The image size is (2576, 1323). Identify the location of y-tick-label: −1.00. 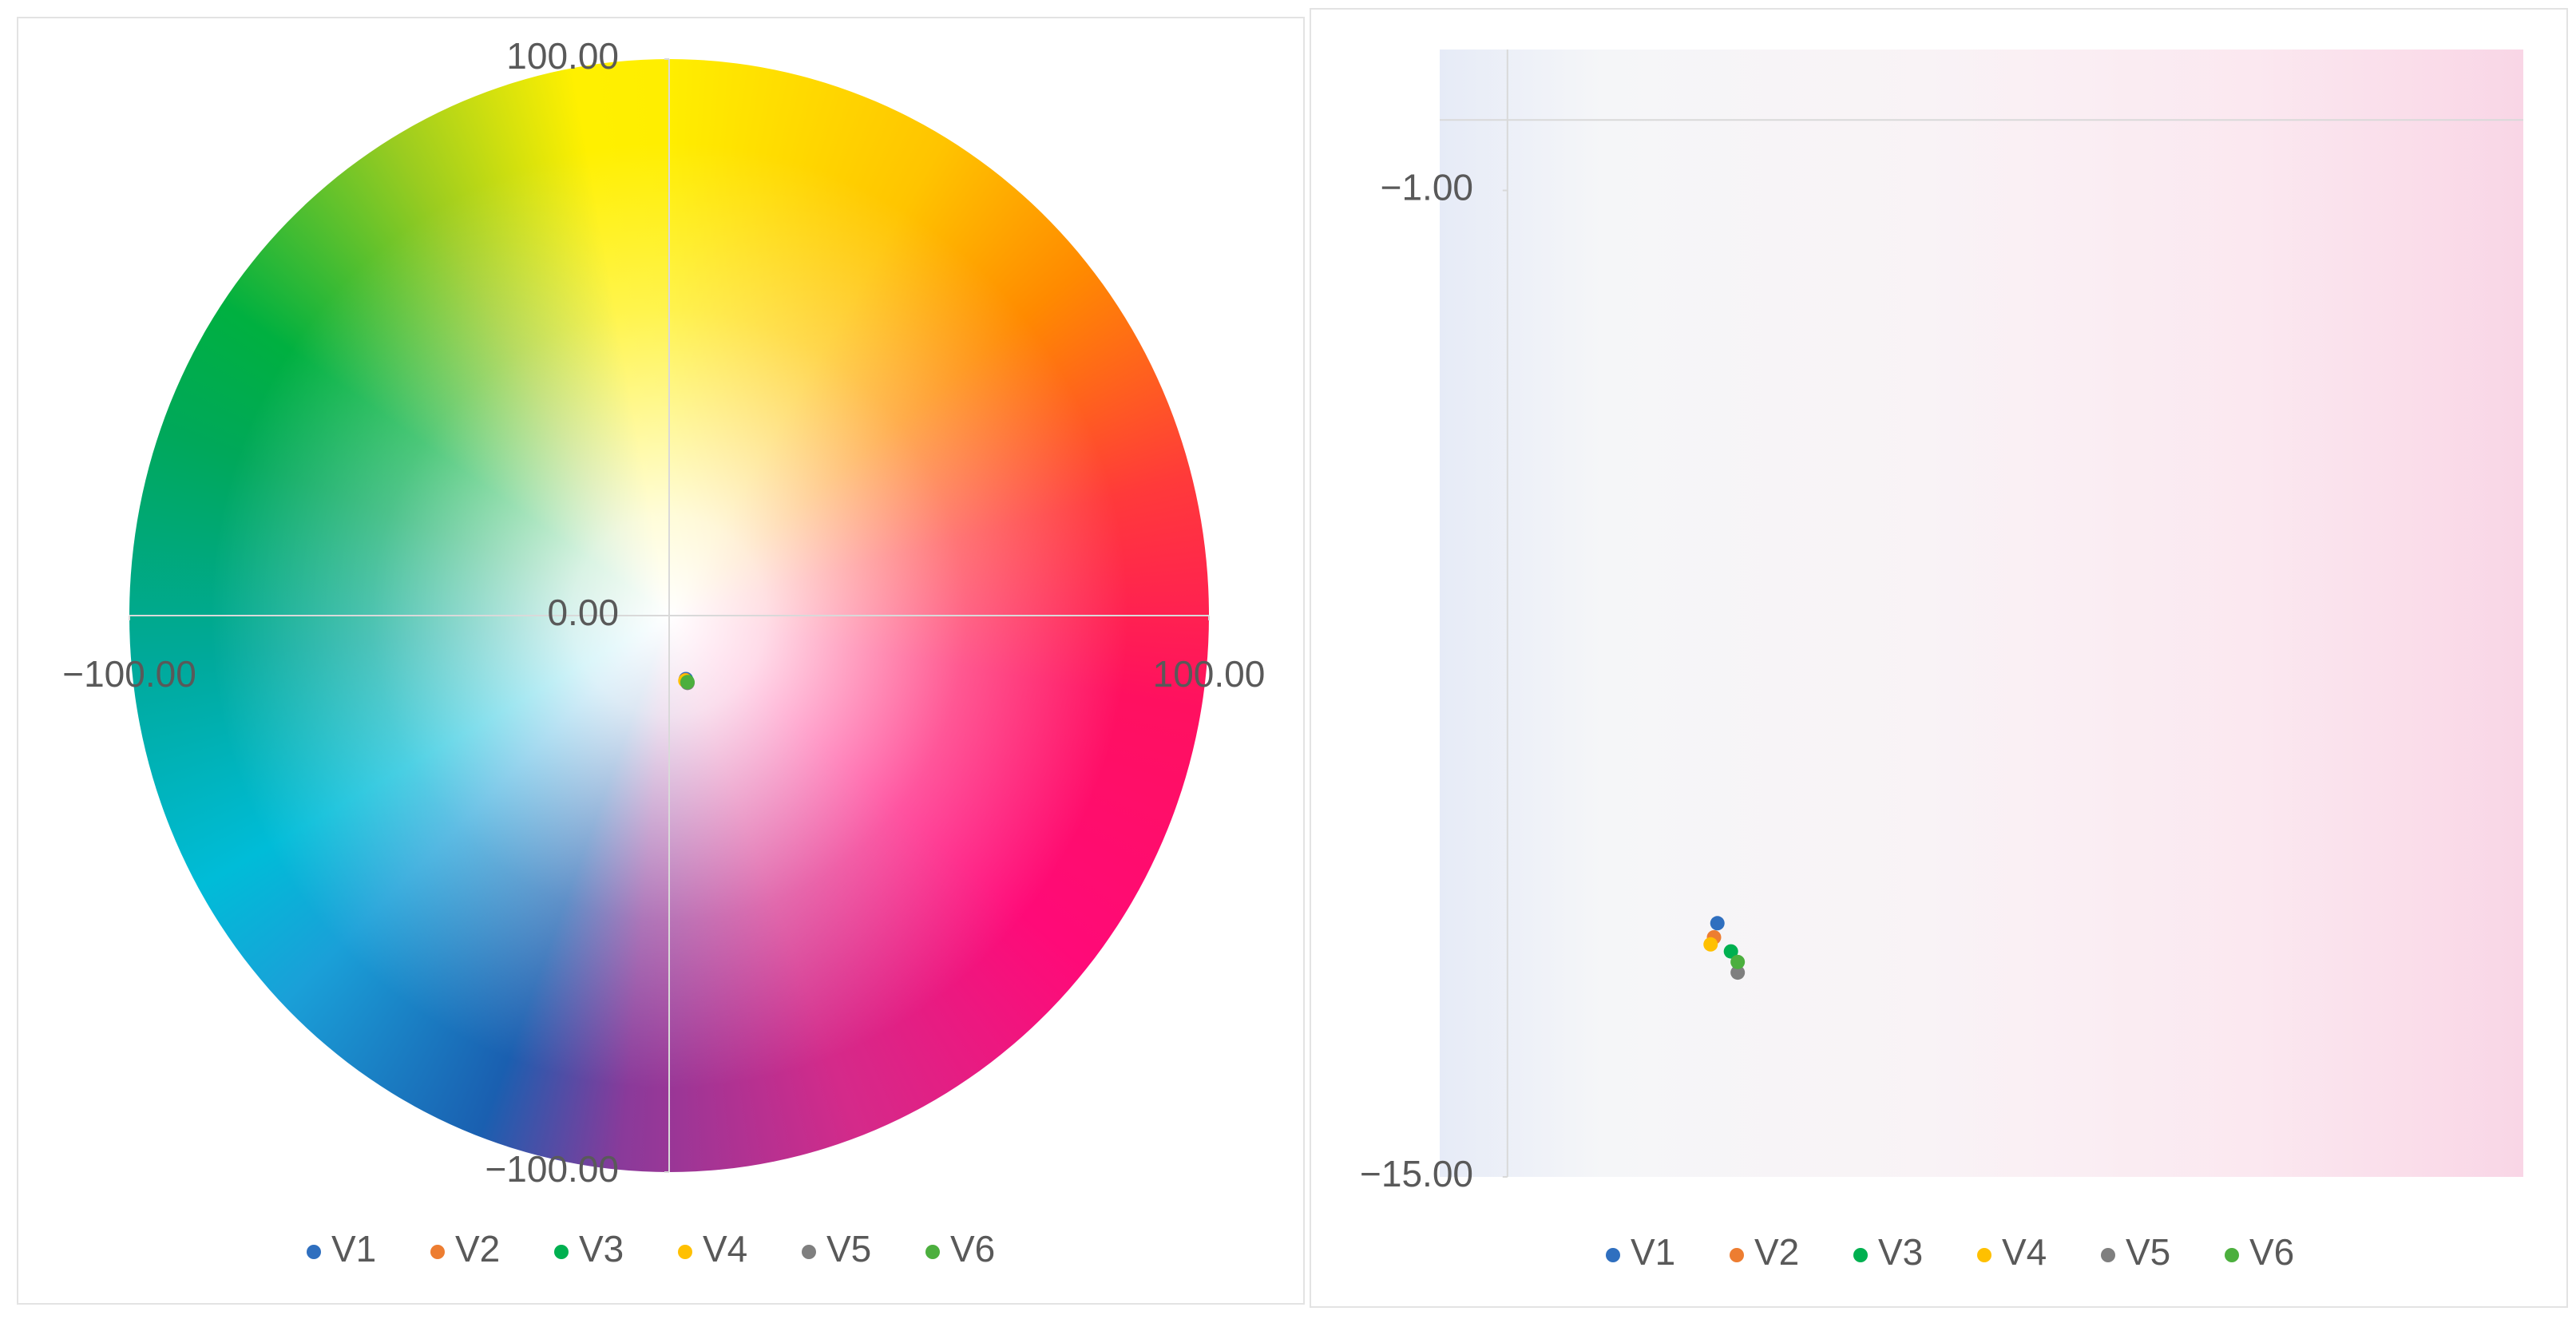
(1427, 187).